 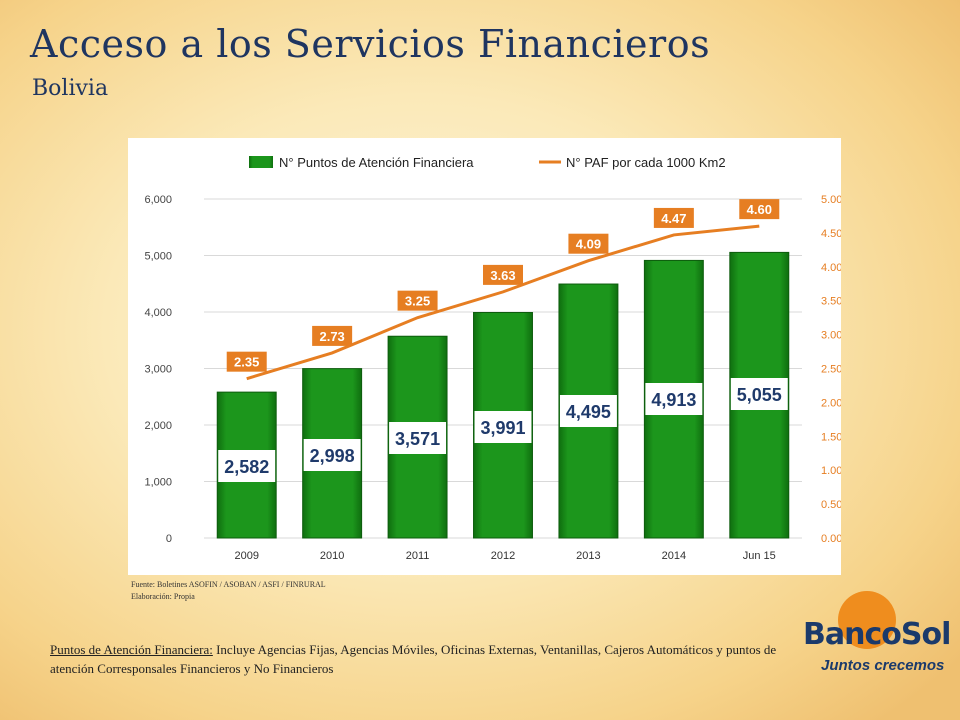 I want to click on line-value-label: 3.63, so click(x=502, y=275).